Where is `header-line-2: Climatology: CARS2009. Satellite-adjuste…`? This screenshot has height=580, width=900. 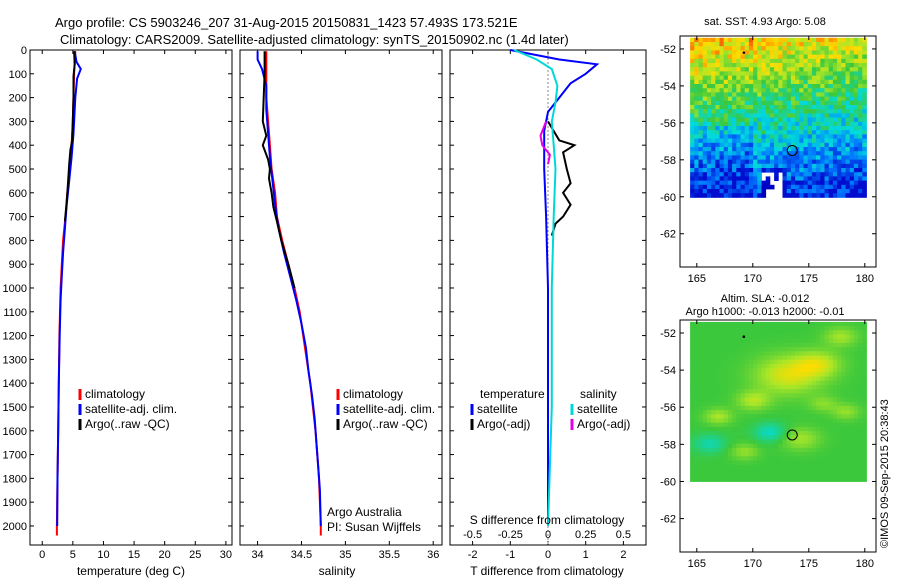 header-line-2: Climatology: CARS2009. Satellite-adjuste… is located at coordinates (314, 39).